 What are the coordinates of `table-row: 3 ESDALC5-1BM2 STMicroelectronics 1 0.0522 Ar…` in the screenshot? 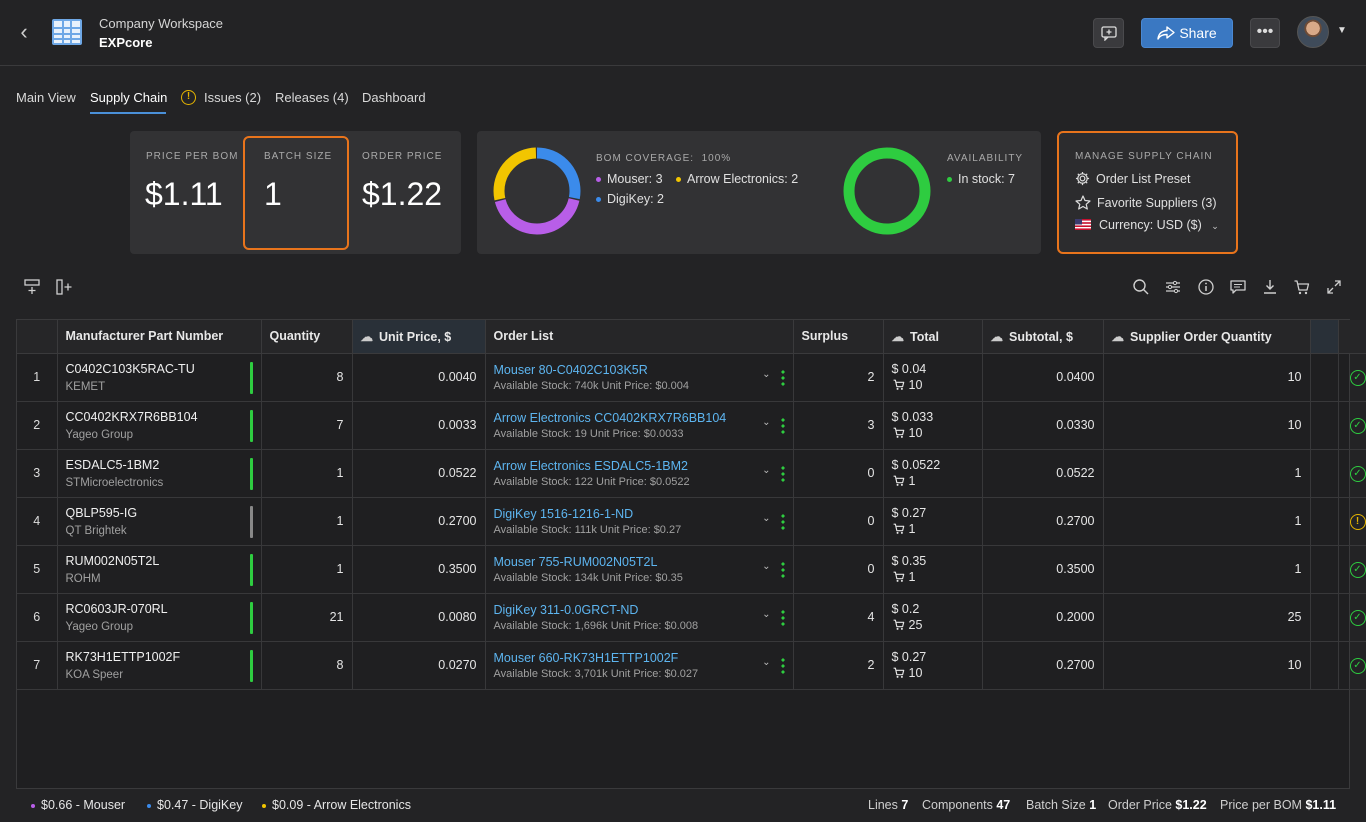 It's located at (691, 473).